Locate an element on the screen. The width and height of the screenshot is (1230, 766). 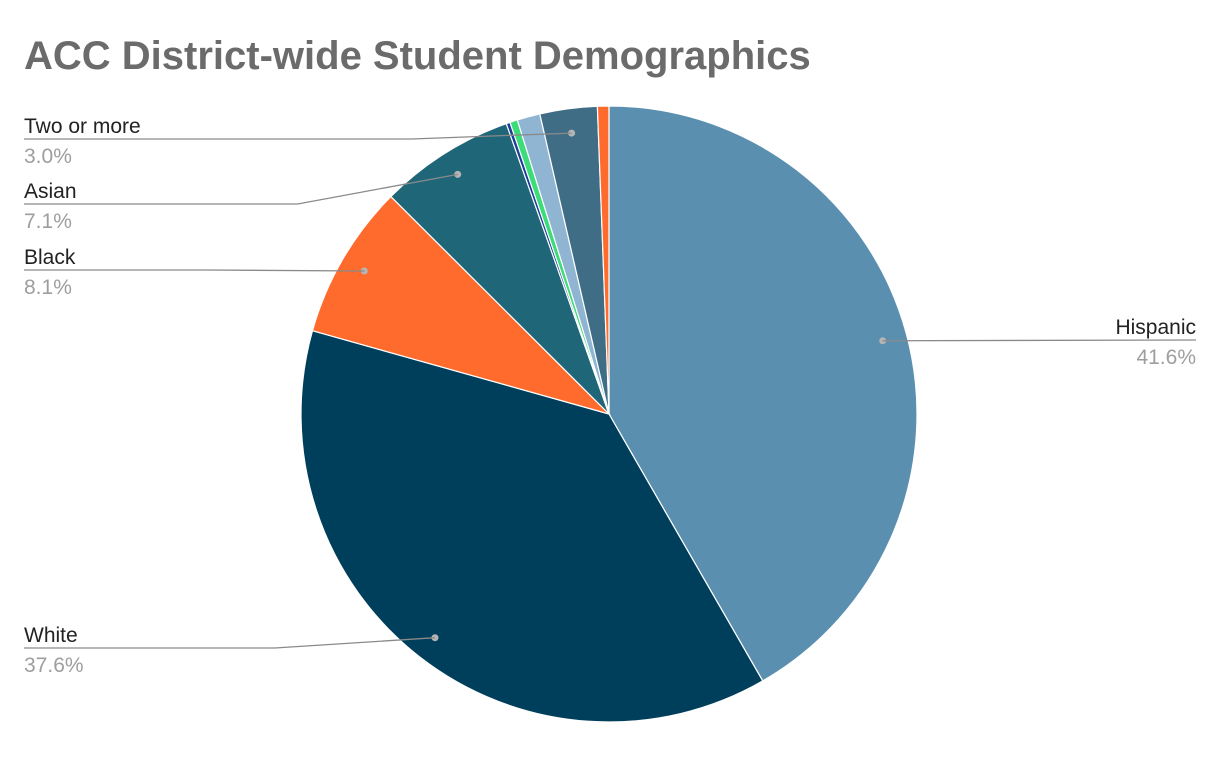
label-white: White is located at coordinates (51, 635).